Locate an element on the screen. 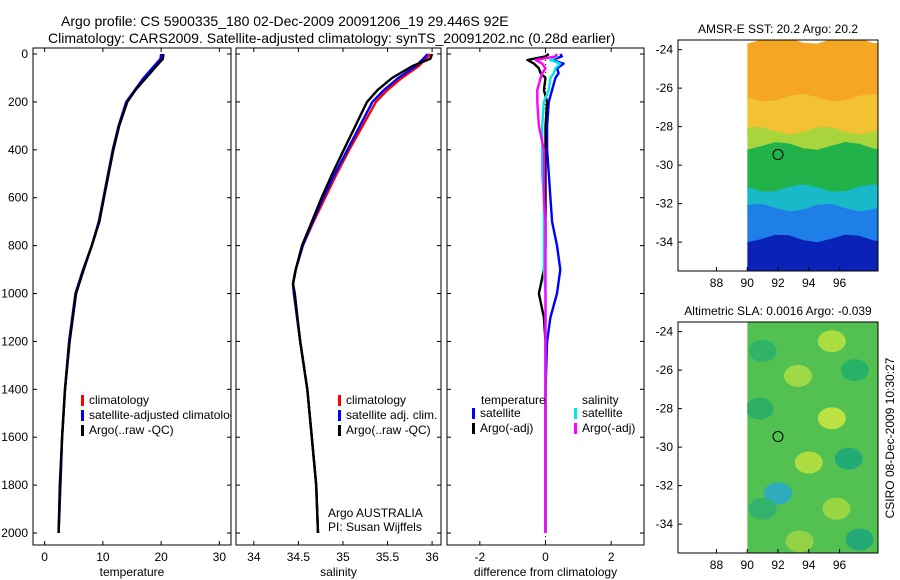 The width and height of the screenshot is (900, 580). sst-map-frame is located at coordinates (778, 155).